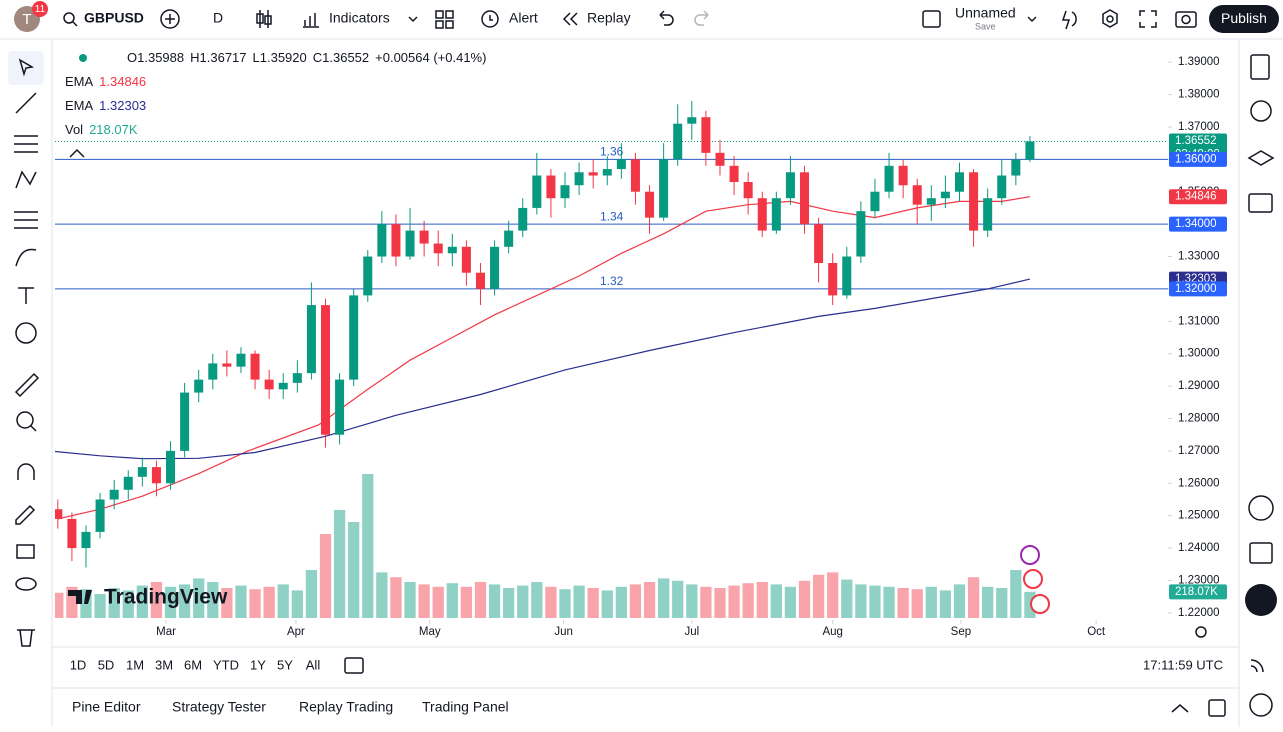 The image size is (1283, 732). What do you see at coordinates (218, 18) in the screenshot?
I see `interval: D` at bounding box center [218, 18].